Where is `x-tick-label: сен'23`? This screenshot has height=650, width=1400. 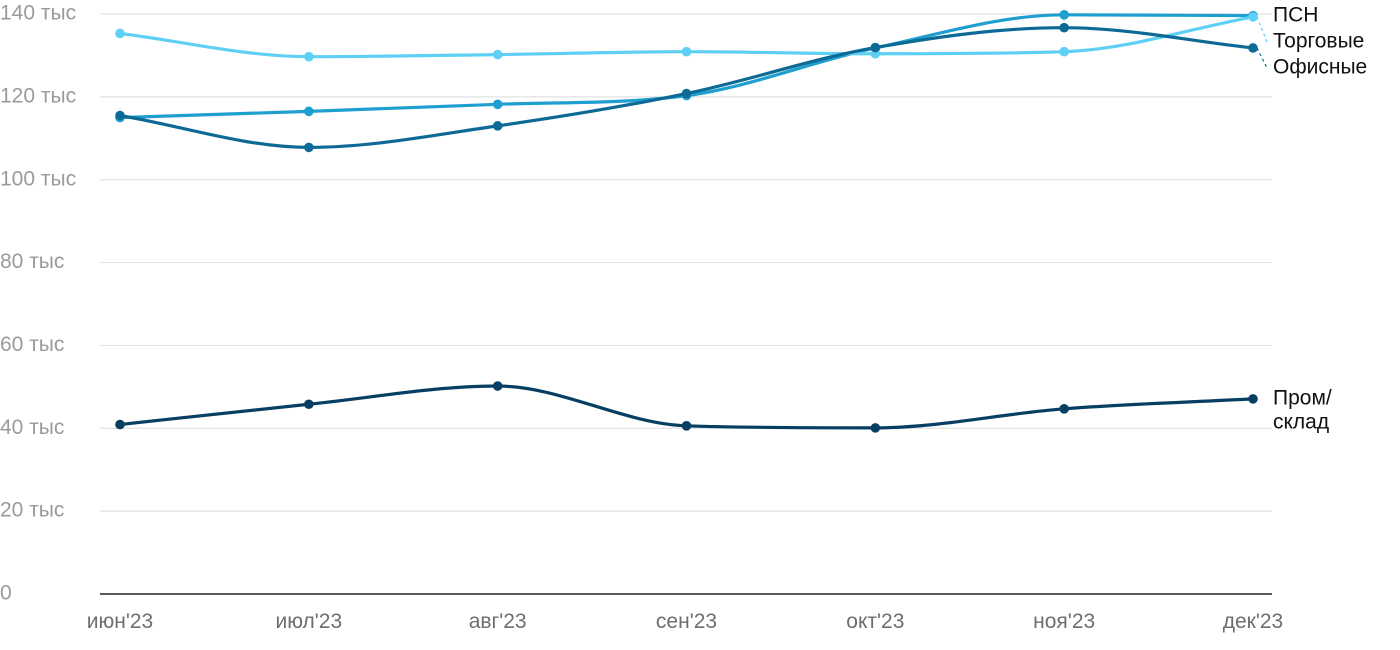 x-tick-label: сен'23 is located at coordinates (686, 621).